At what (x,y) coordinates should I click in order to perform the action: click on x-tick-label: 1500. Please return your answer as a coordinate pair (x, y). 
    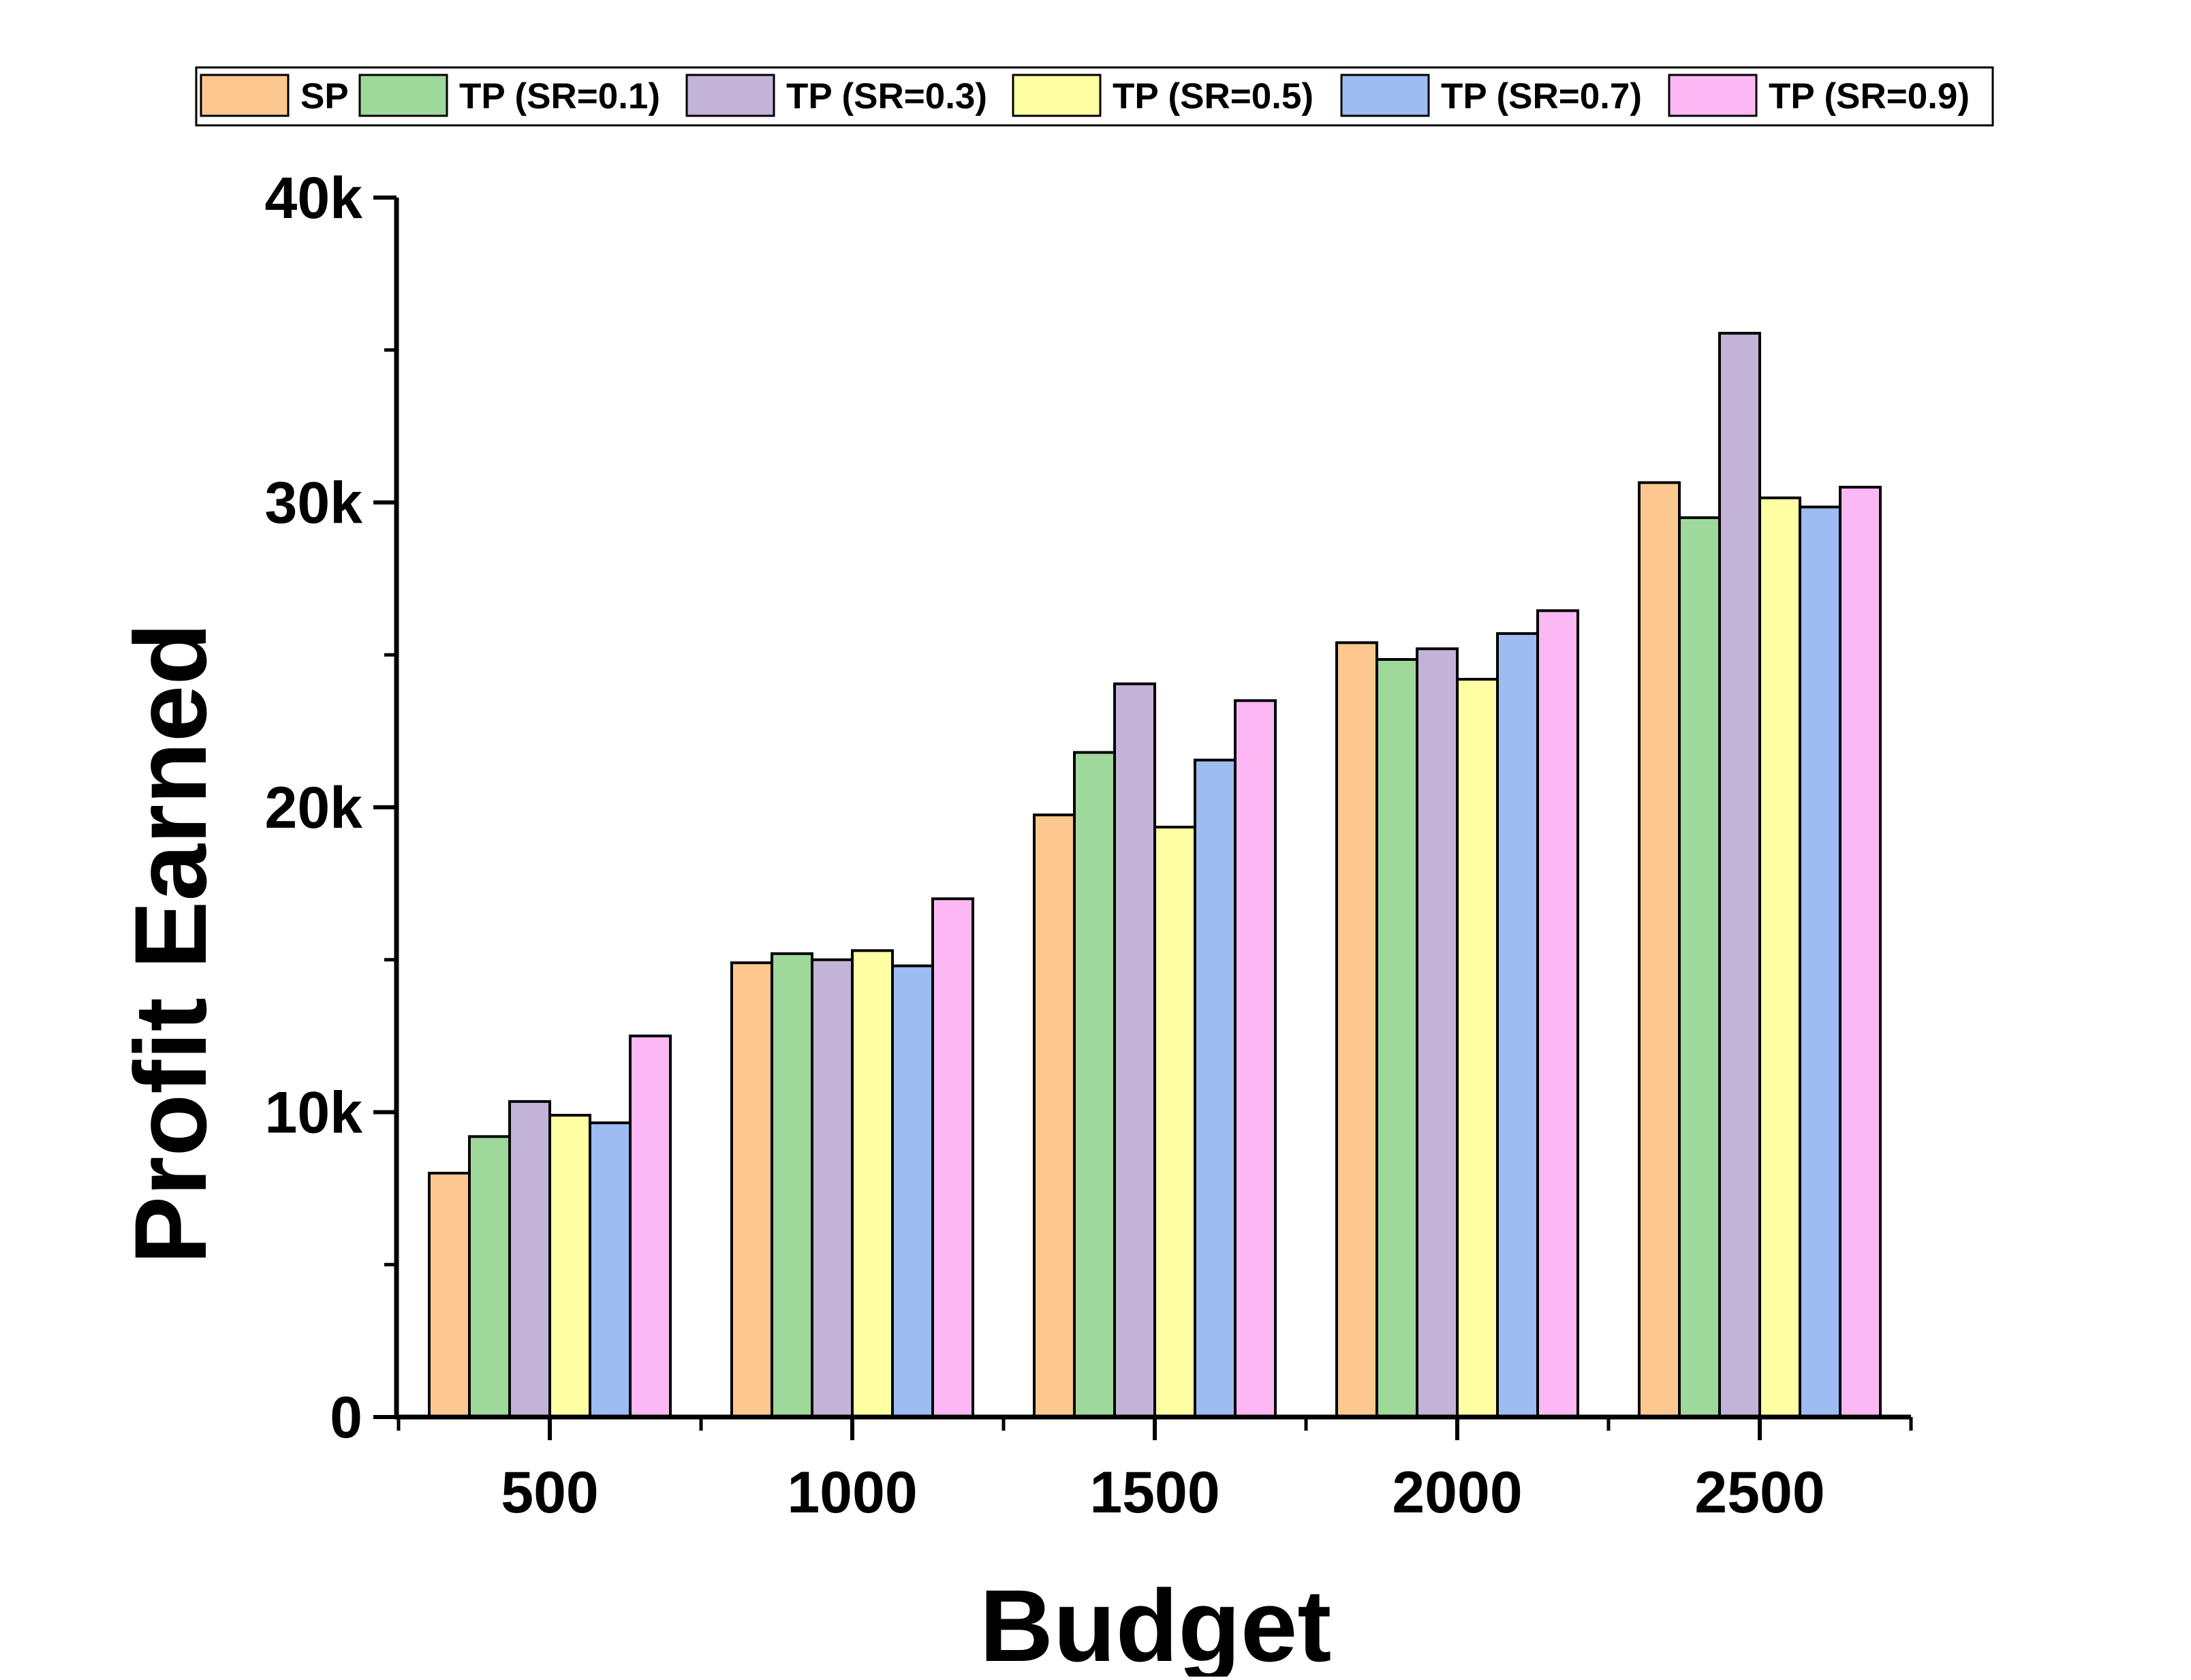
    Looking at the image, I should click on (1154, 1492).